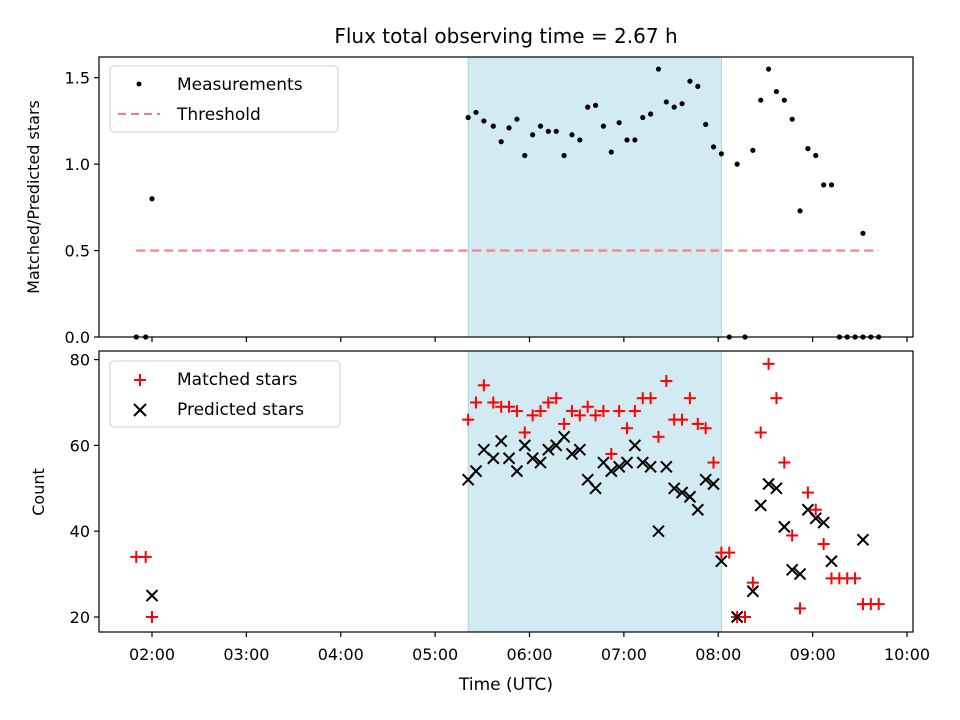  What do you see at coordinates (77, 337) in the screenshot?
I see `top-y-tick-label: 0.0` at bounding box center [77, 337].